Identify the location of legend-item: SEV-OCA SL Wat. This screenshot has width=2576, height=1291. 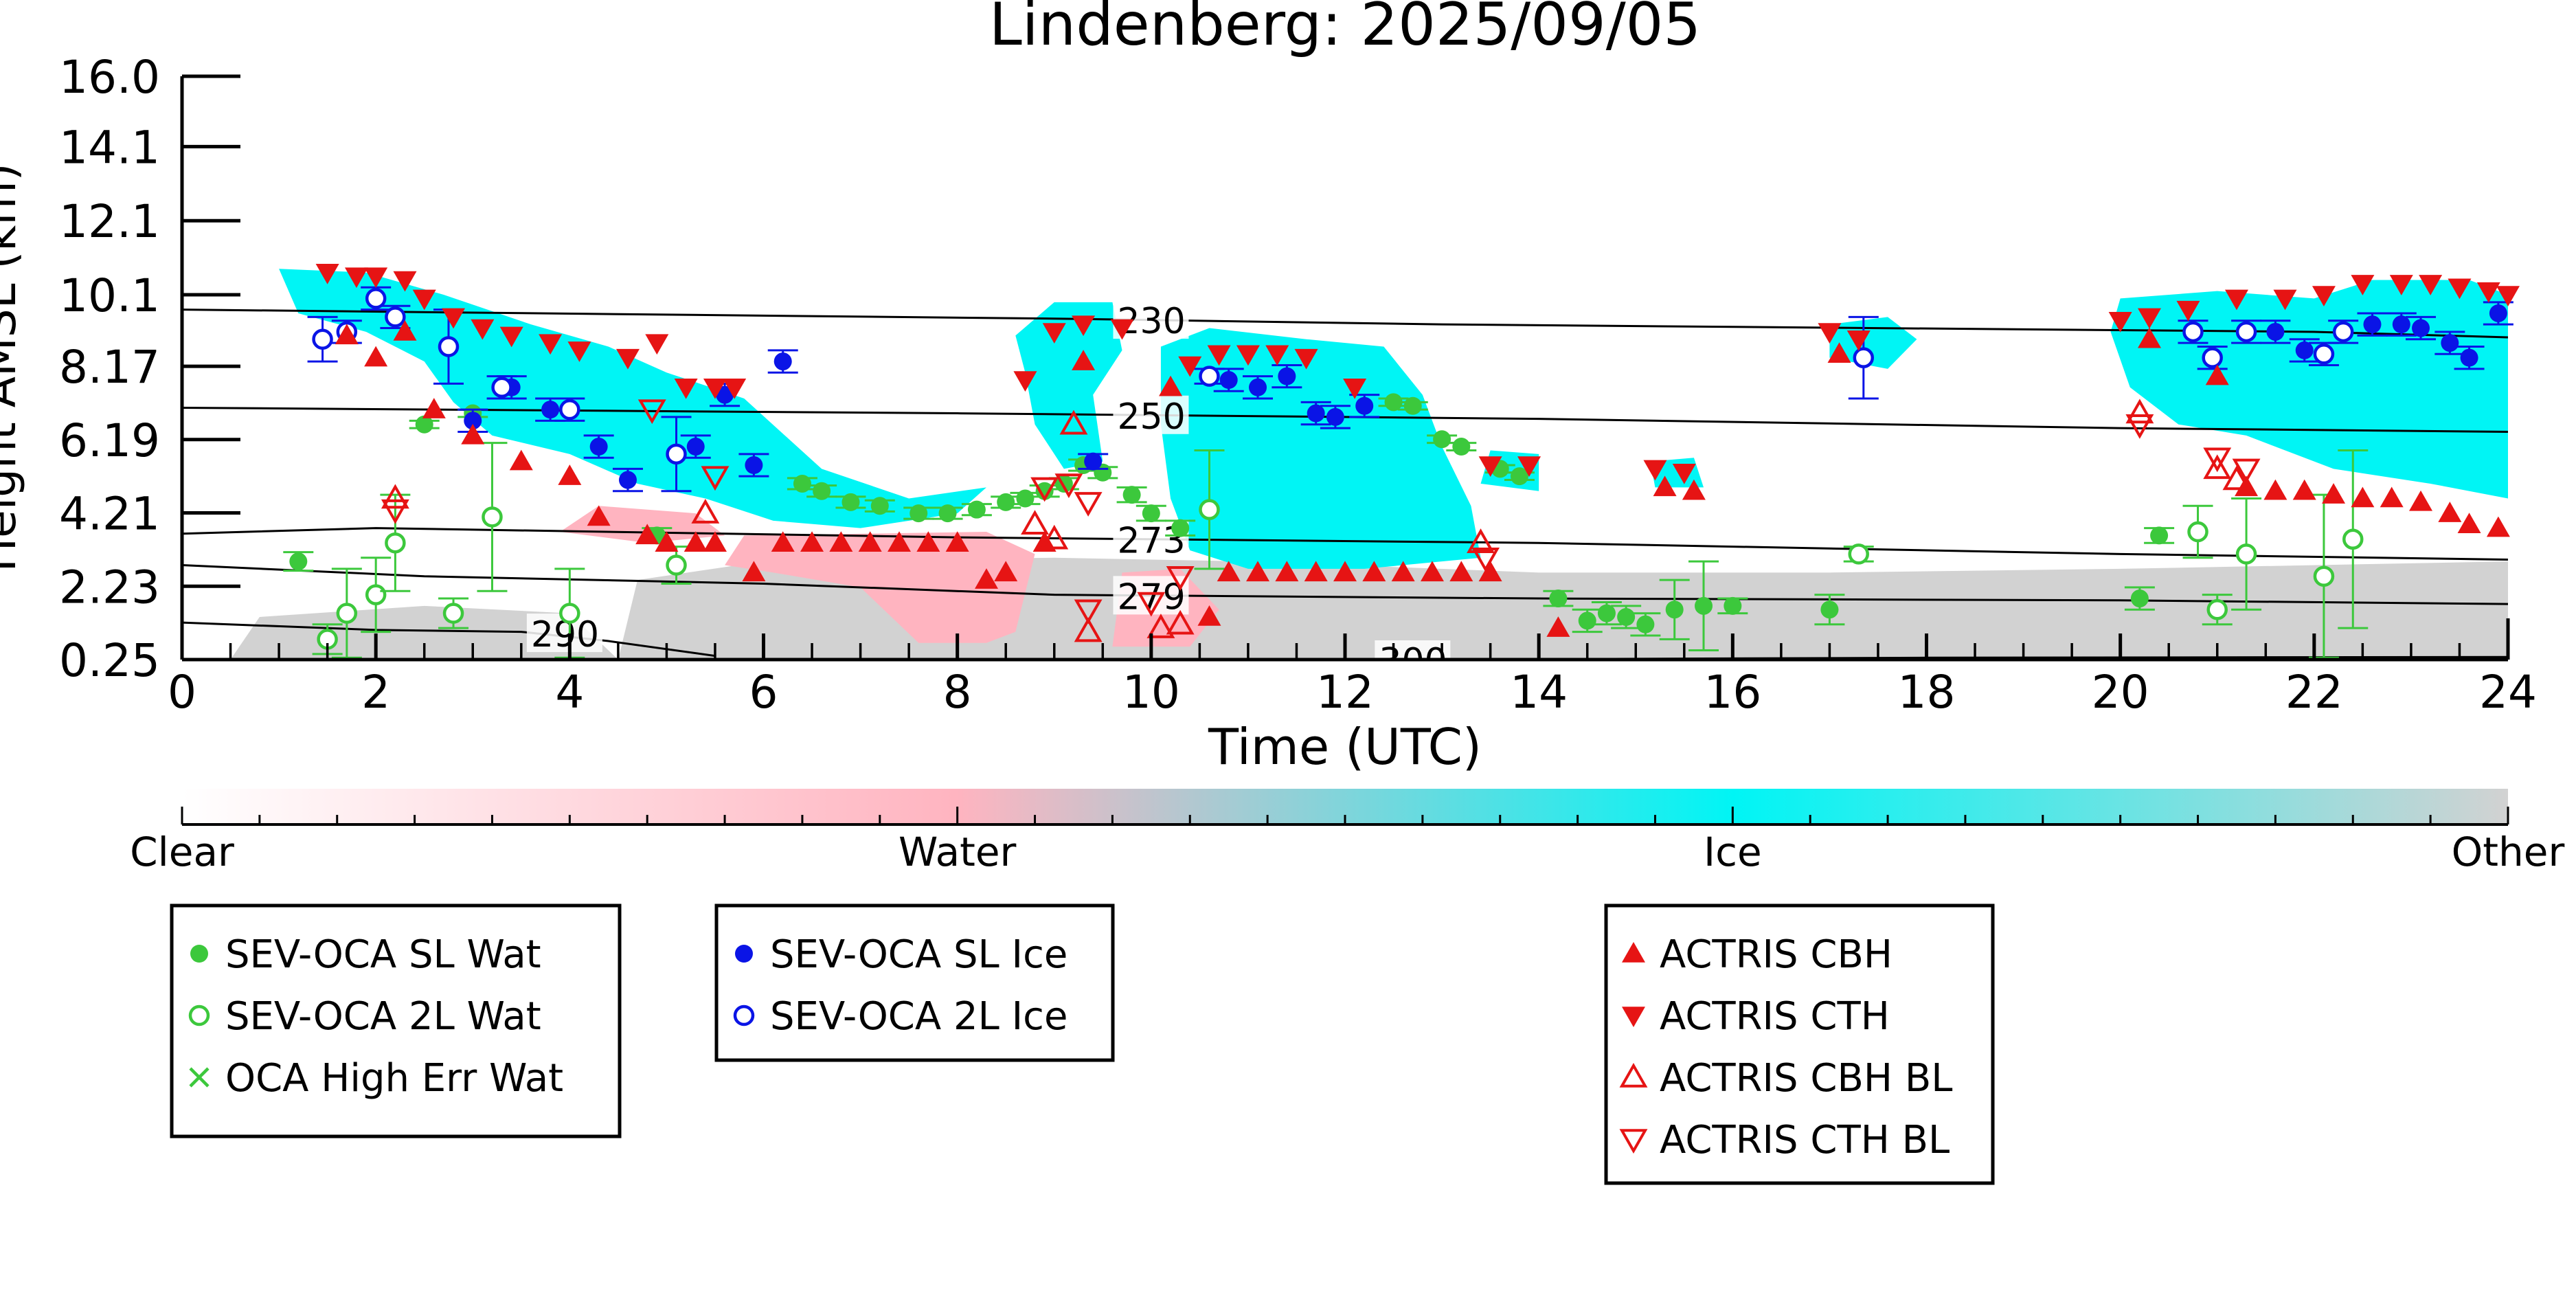
(365, 954).